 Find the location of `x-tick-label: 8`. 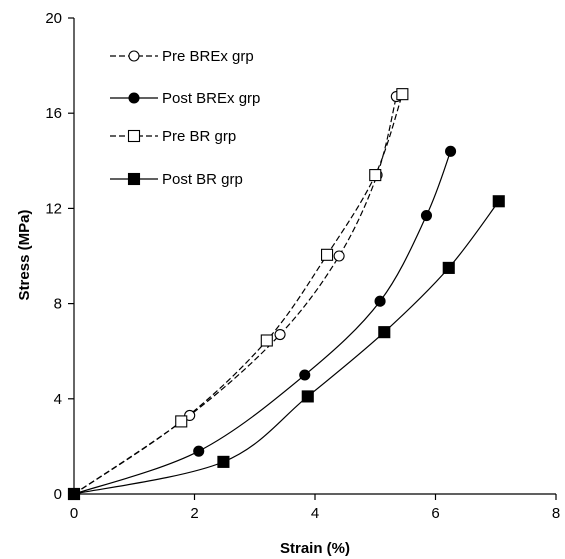

x-tick-label: 8 is located at coordinates (556, 513).